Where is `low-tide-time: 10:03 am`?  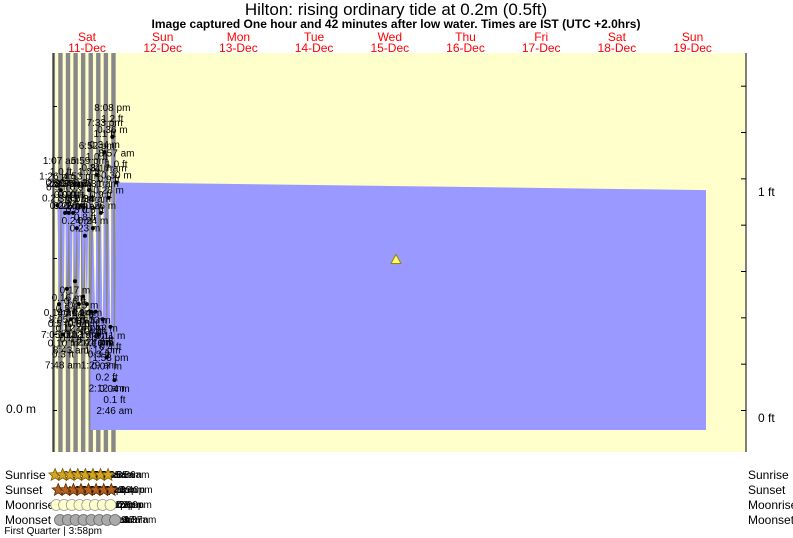
low-tide-time: 10:03 am is located at coordinates (79, 335).